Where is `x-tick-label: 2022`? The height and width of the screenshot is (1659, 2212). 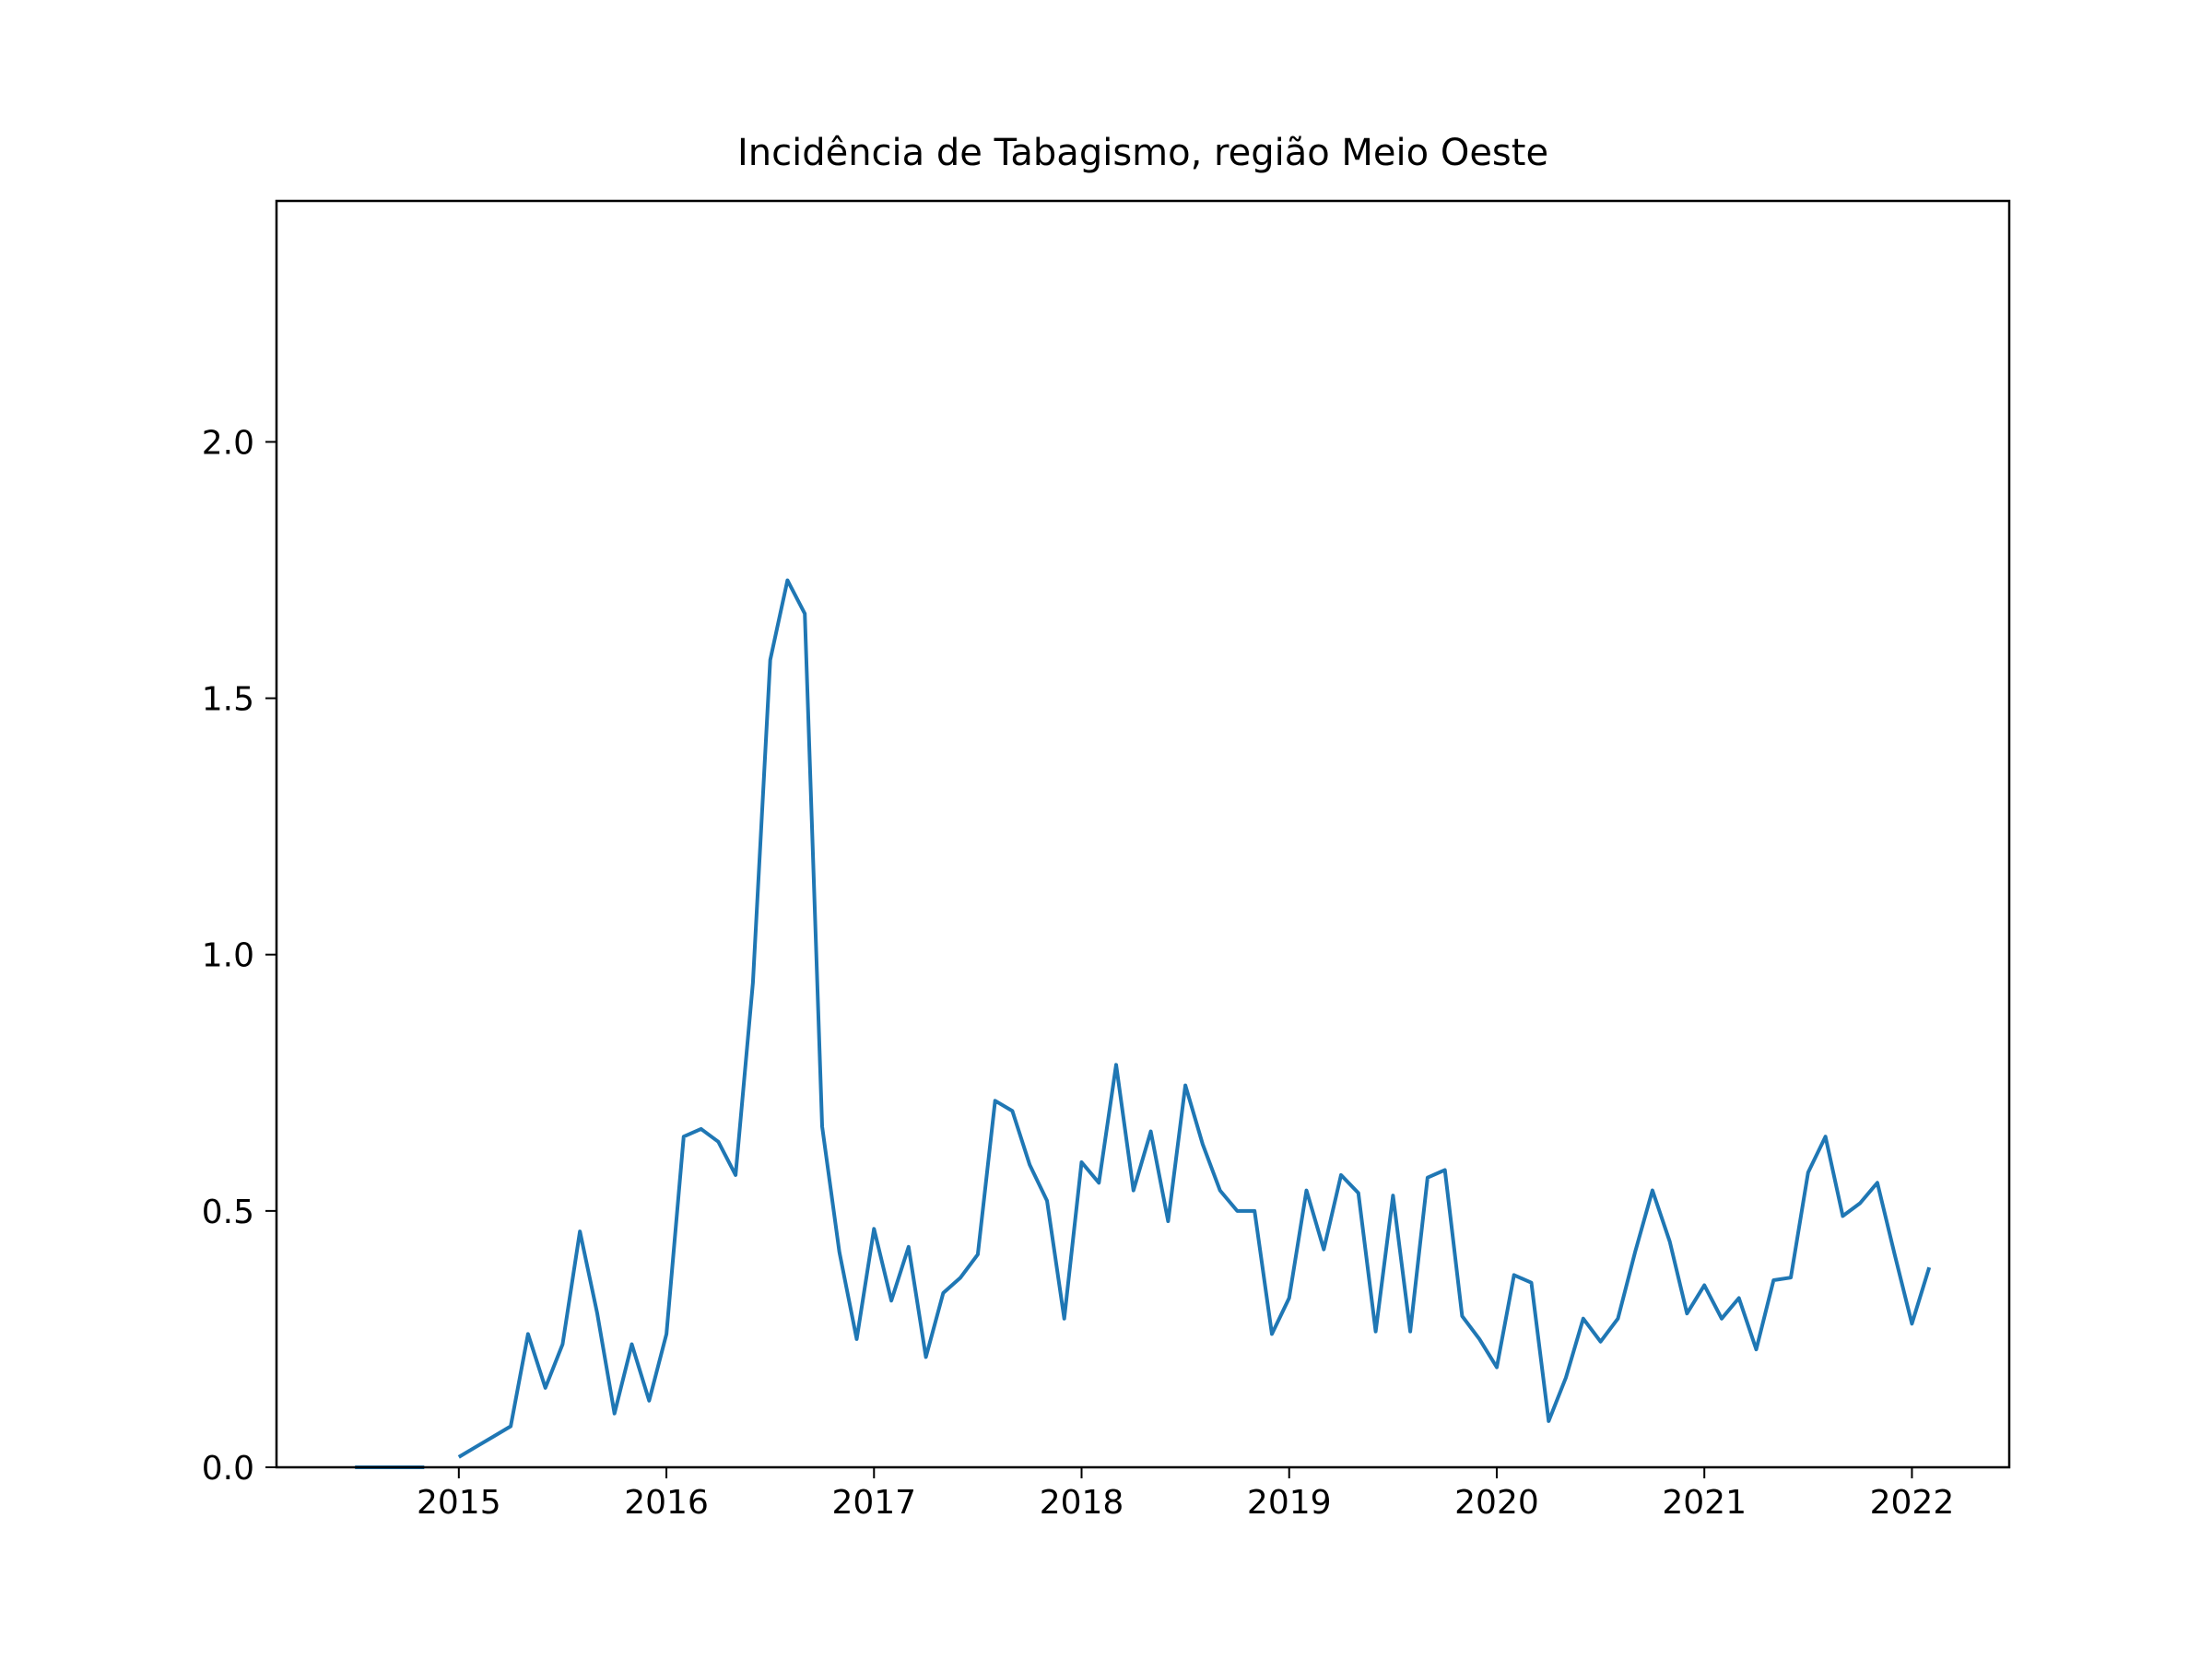 x-tick-label: 2022 is located at coordinates (1912, 1503).